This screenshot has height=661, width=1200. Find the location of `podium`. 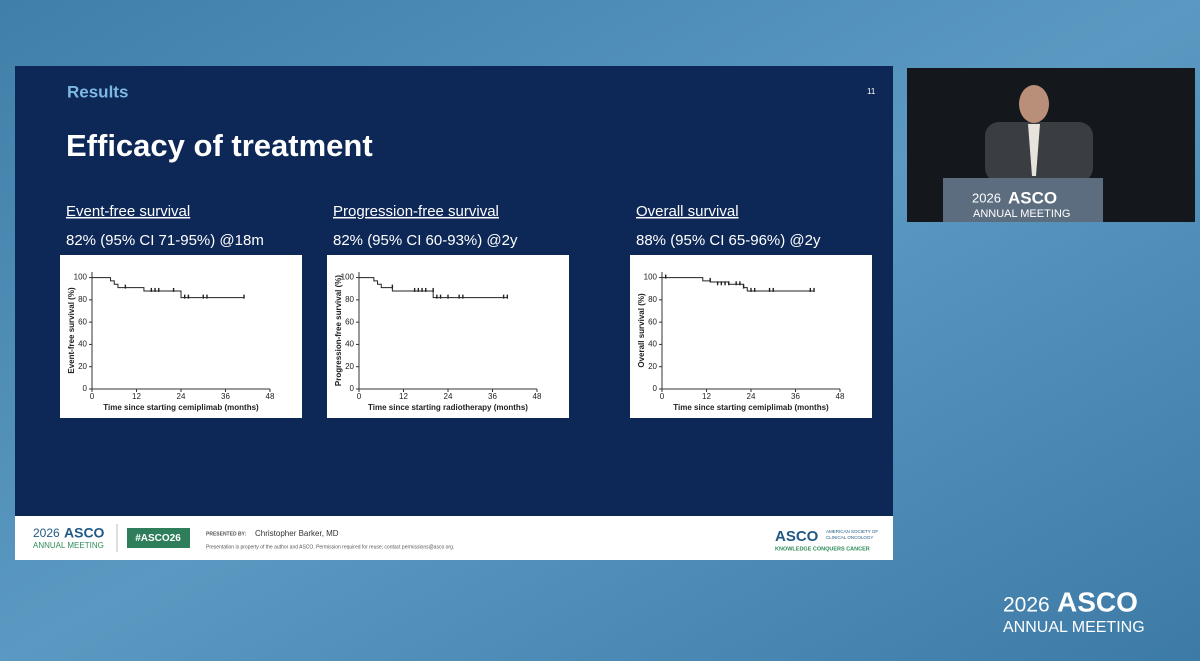

podium is located at coordinates (1023, 200).